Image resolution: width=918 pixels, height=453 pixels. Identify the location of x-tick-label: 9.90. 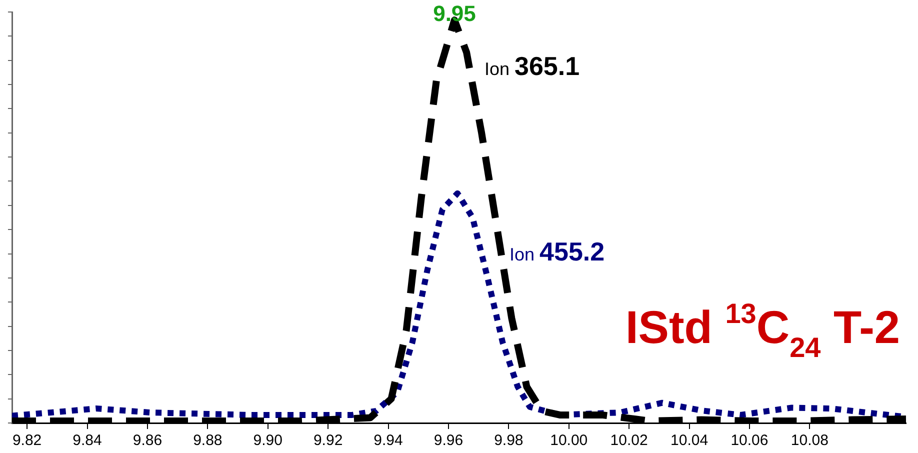
(267, 441).